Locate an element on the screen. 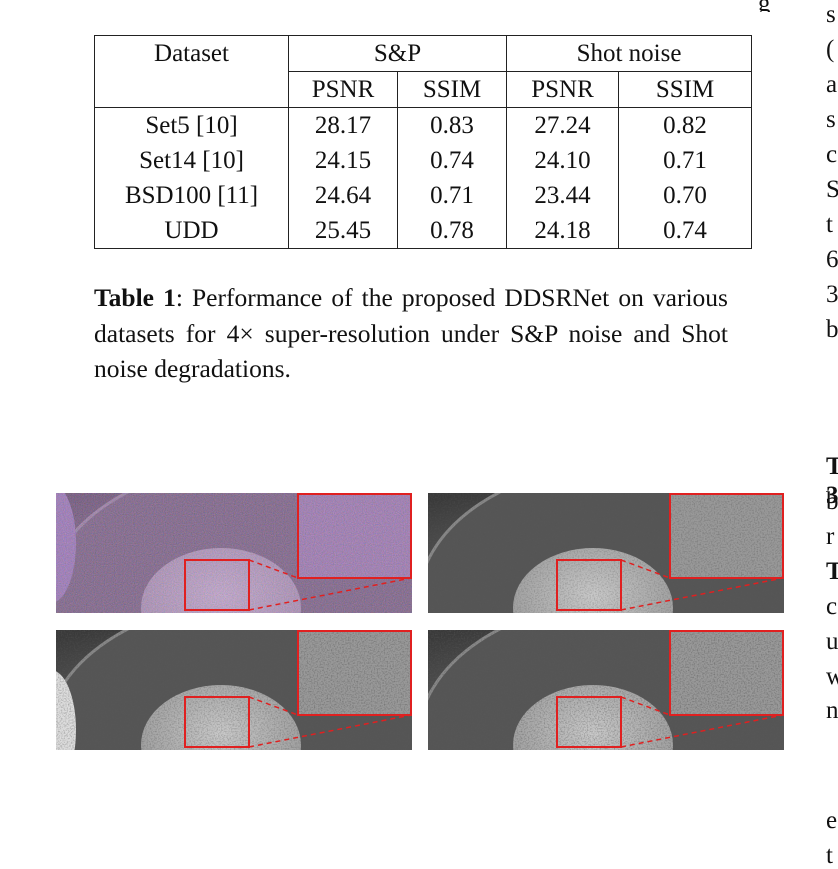 Image resolution: width=838 pixels, height=869 pixels. table-cell: 24.18 is located at coordinates (562, 231).